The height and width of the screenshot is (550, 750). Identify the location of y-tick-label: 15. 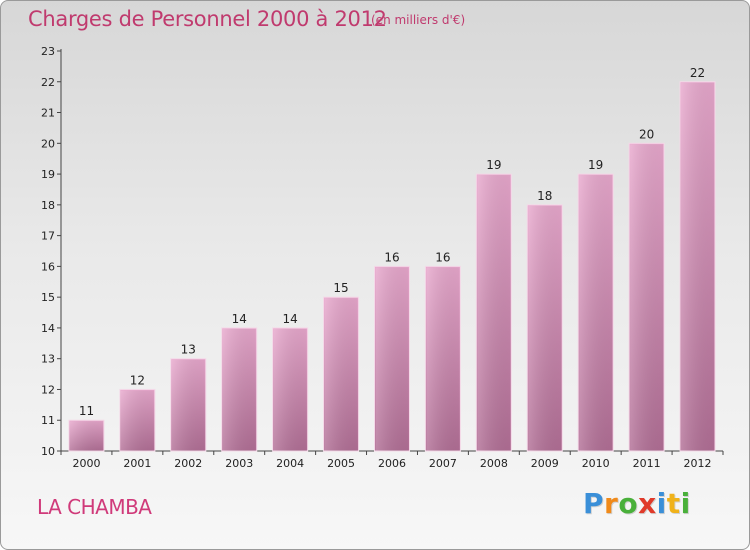
(48, 297).